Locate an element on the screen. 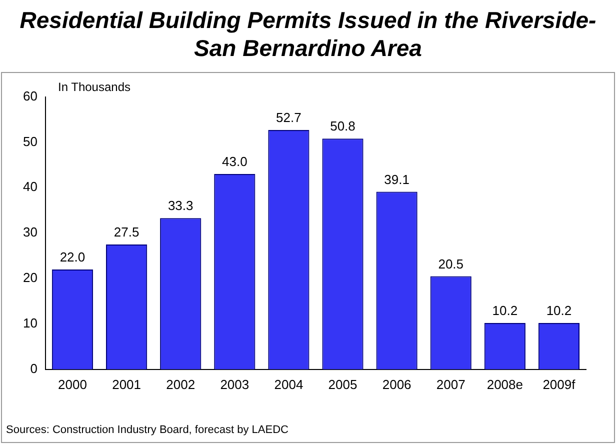 This screenshot has width=616, height=444. x-tick-label: 2009f is located at coordinates (559, 384).